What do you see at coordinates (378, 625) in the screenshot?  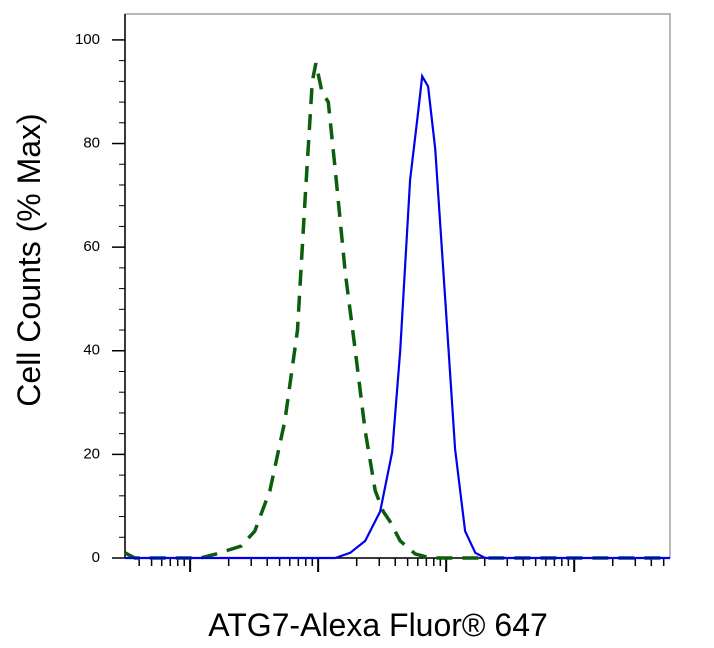 I see `x-axis-title: ATG7-Alexa Fluor® 647` at bounding box center [378, 625].